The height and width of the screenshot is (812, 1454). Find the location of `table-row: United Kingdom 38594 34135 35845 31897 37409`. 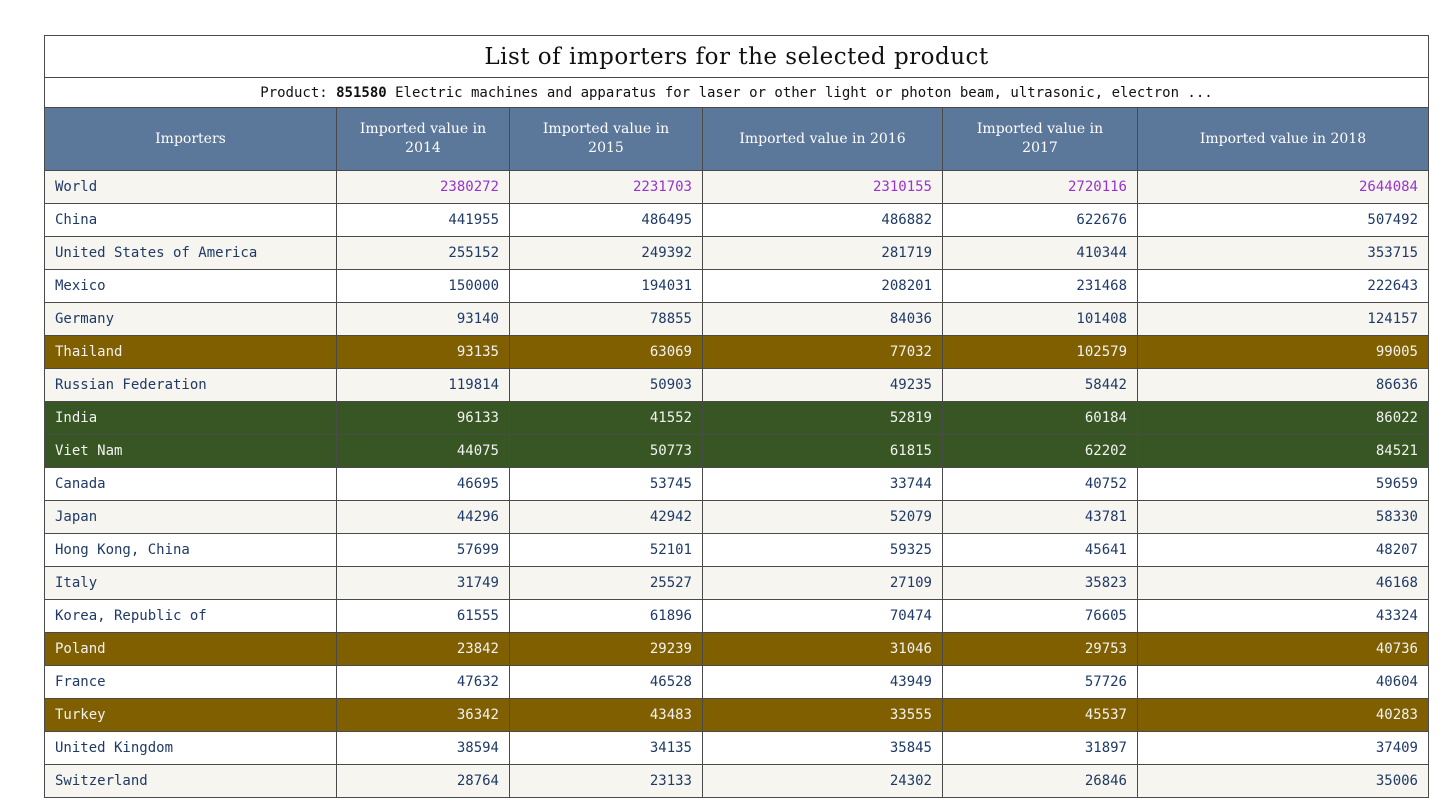

table-row: United Kingdom 38594 34135 35845 31897 37409 is located at coordinates (736, 748).